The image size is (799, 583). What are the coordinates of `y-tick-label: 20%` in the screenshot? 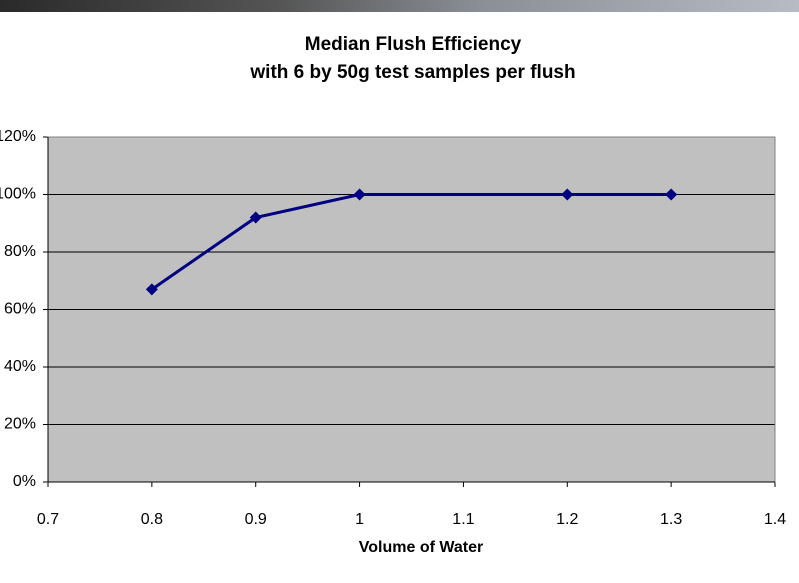 It's located at (20, 424).